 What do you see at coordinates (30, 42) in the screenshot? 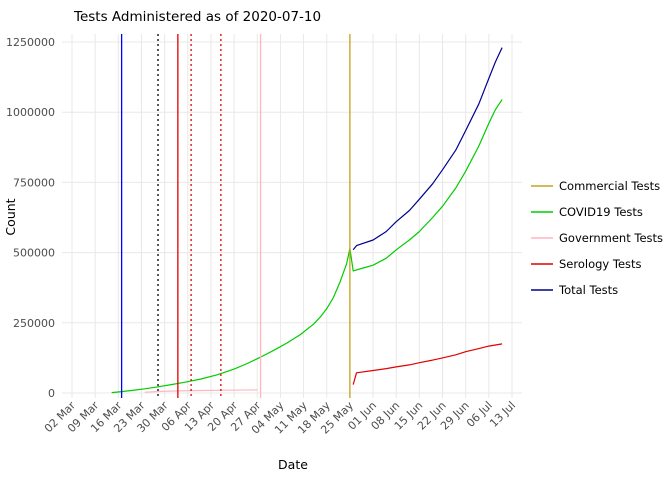
I see `y-tick-label: 1250000` at bounding box center [30, 42].